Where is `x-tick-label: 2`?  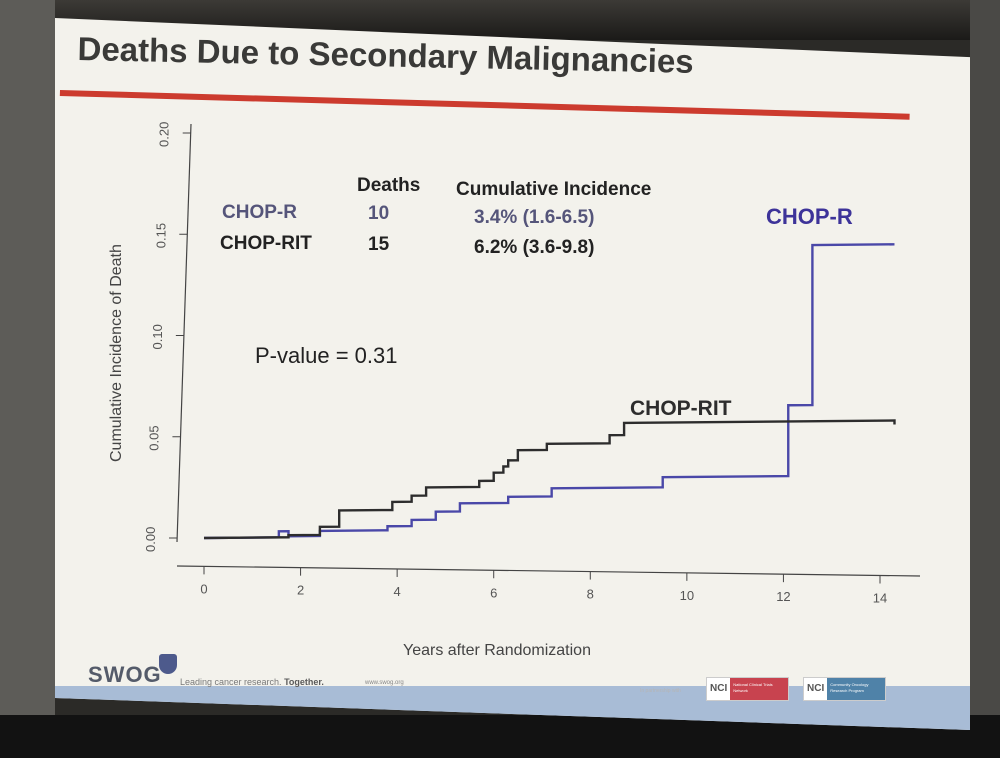 x-tick-label: 2 is located at coordinates (300, 590).